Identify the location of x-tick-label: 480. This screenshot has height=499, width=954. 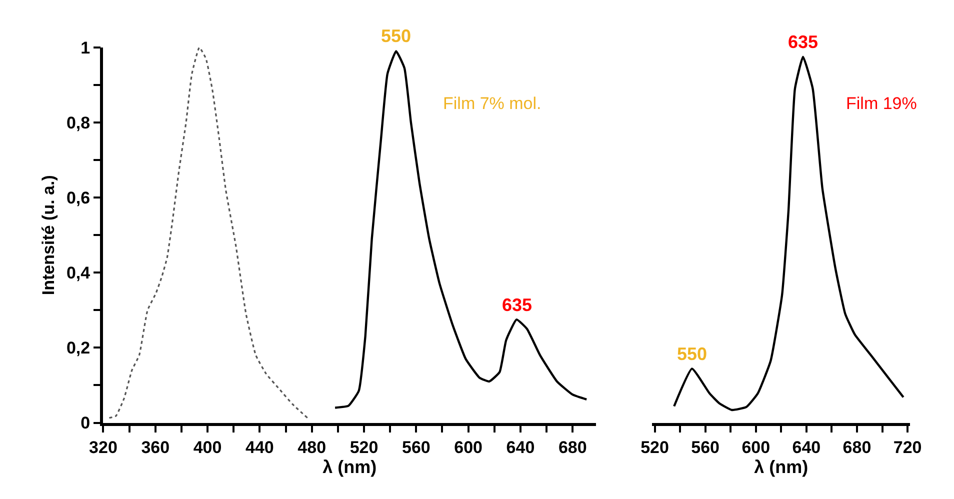
(312, 447).